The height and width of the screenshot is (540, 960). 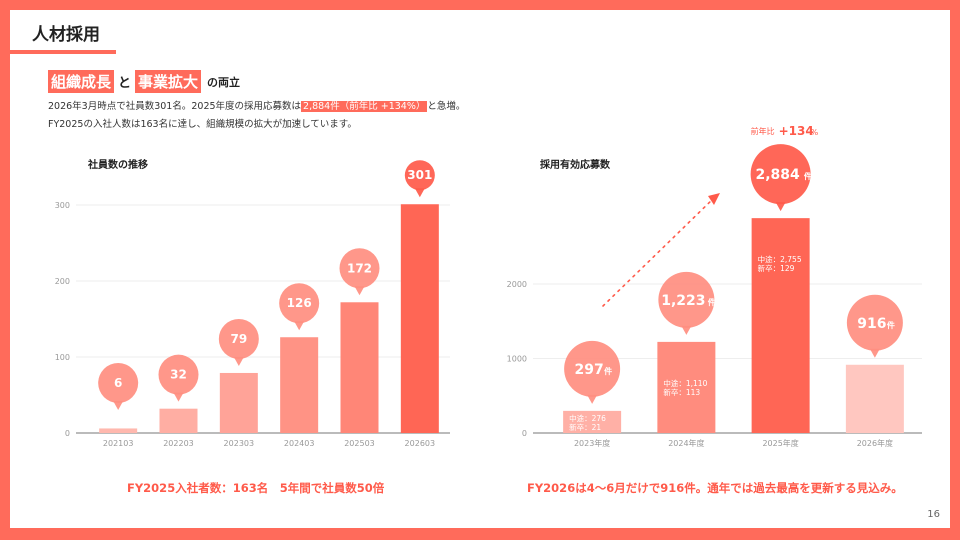 I want to click on trend-arrow-head, so click(x=714, y=199).